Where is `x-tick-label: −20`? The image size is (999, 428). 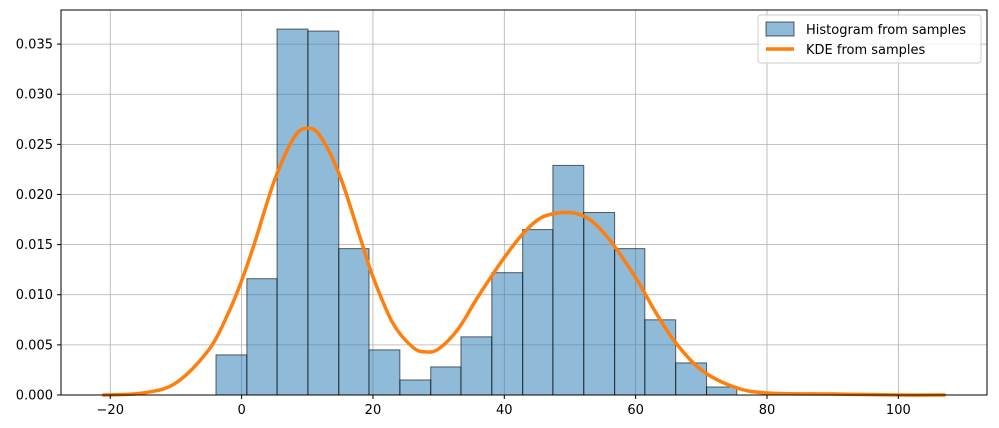
x-tick-label: −20 is located at coordinates (110, 410).